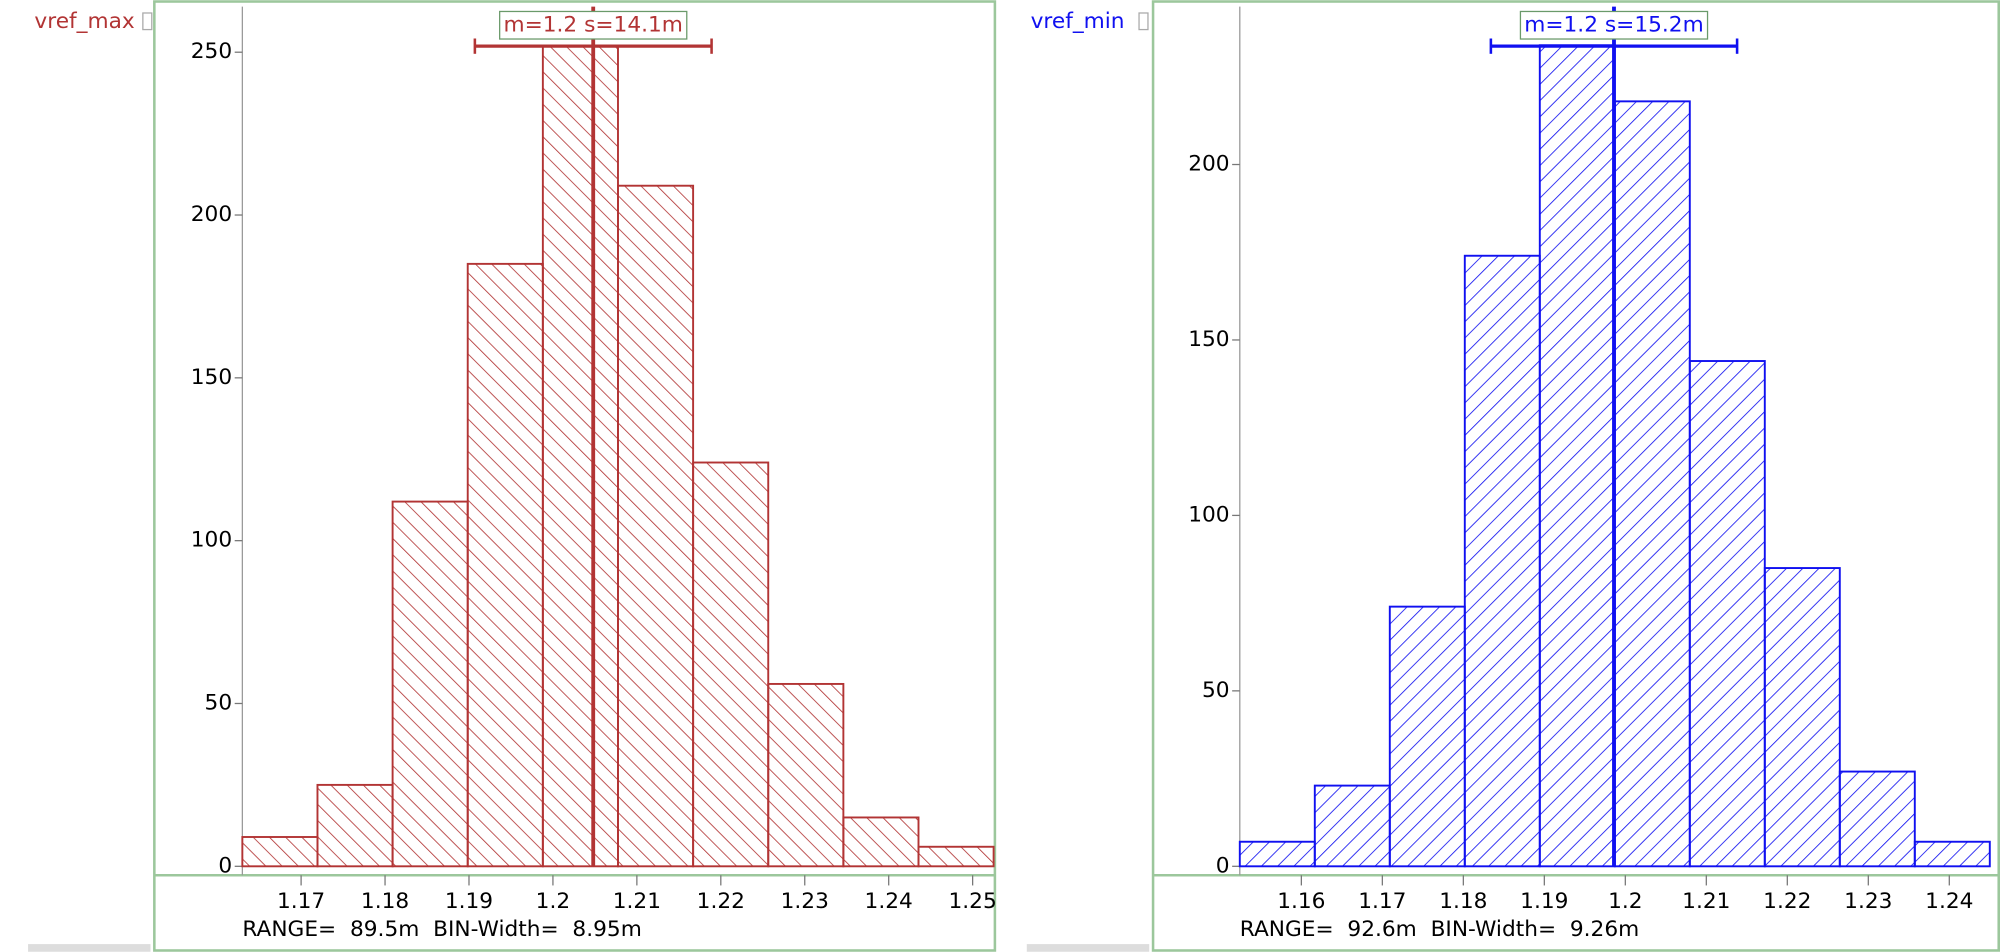  What do you see at coordinates (211, 51) in the screenshot?
I see `y-tick-label: 250` at bounding box center [211, 51].